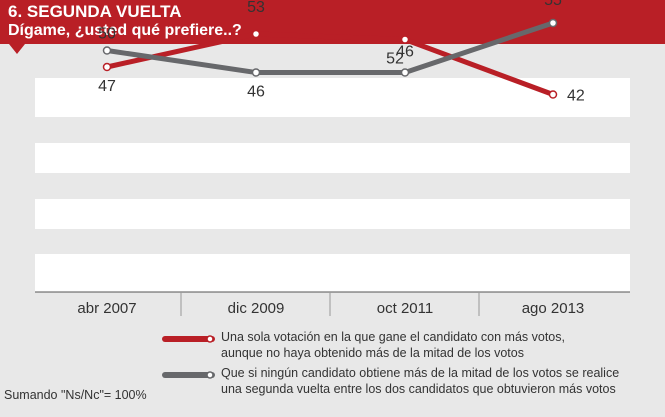  I want to click on x-tick-label: dic 2009, so click(256, 308).